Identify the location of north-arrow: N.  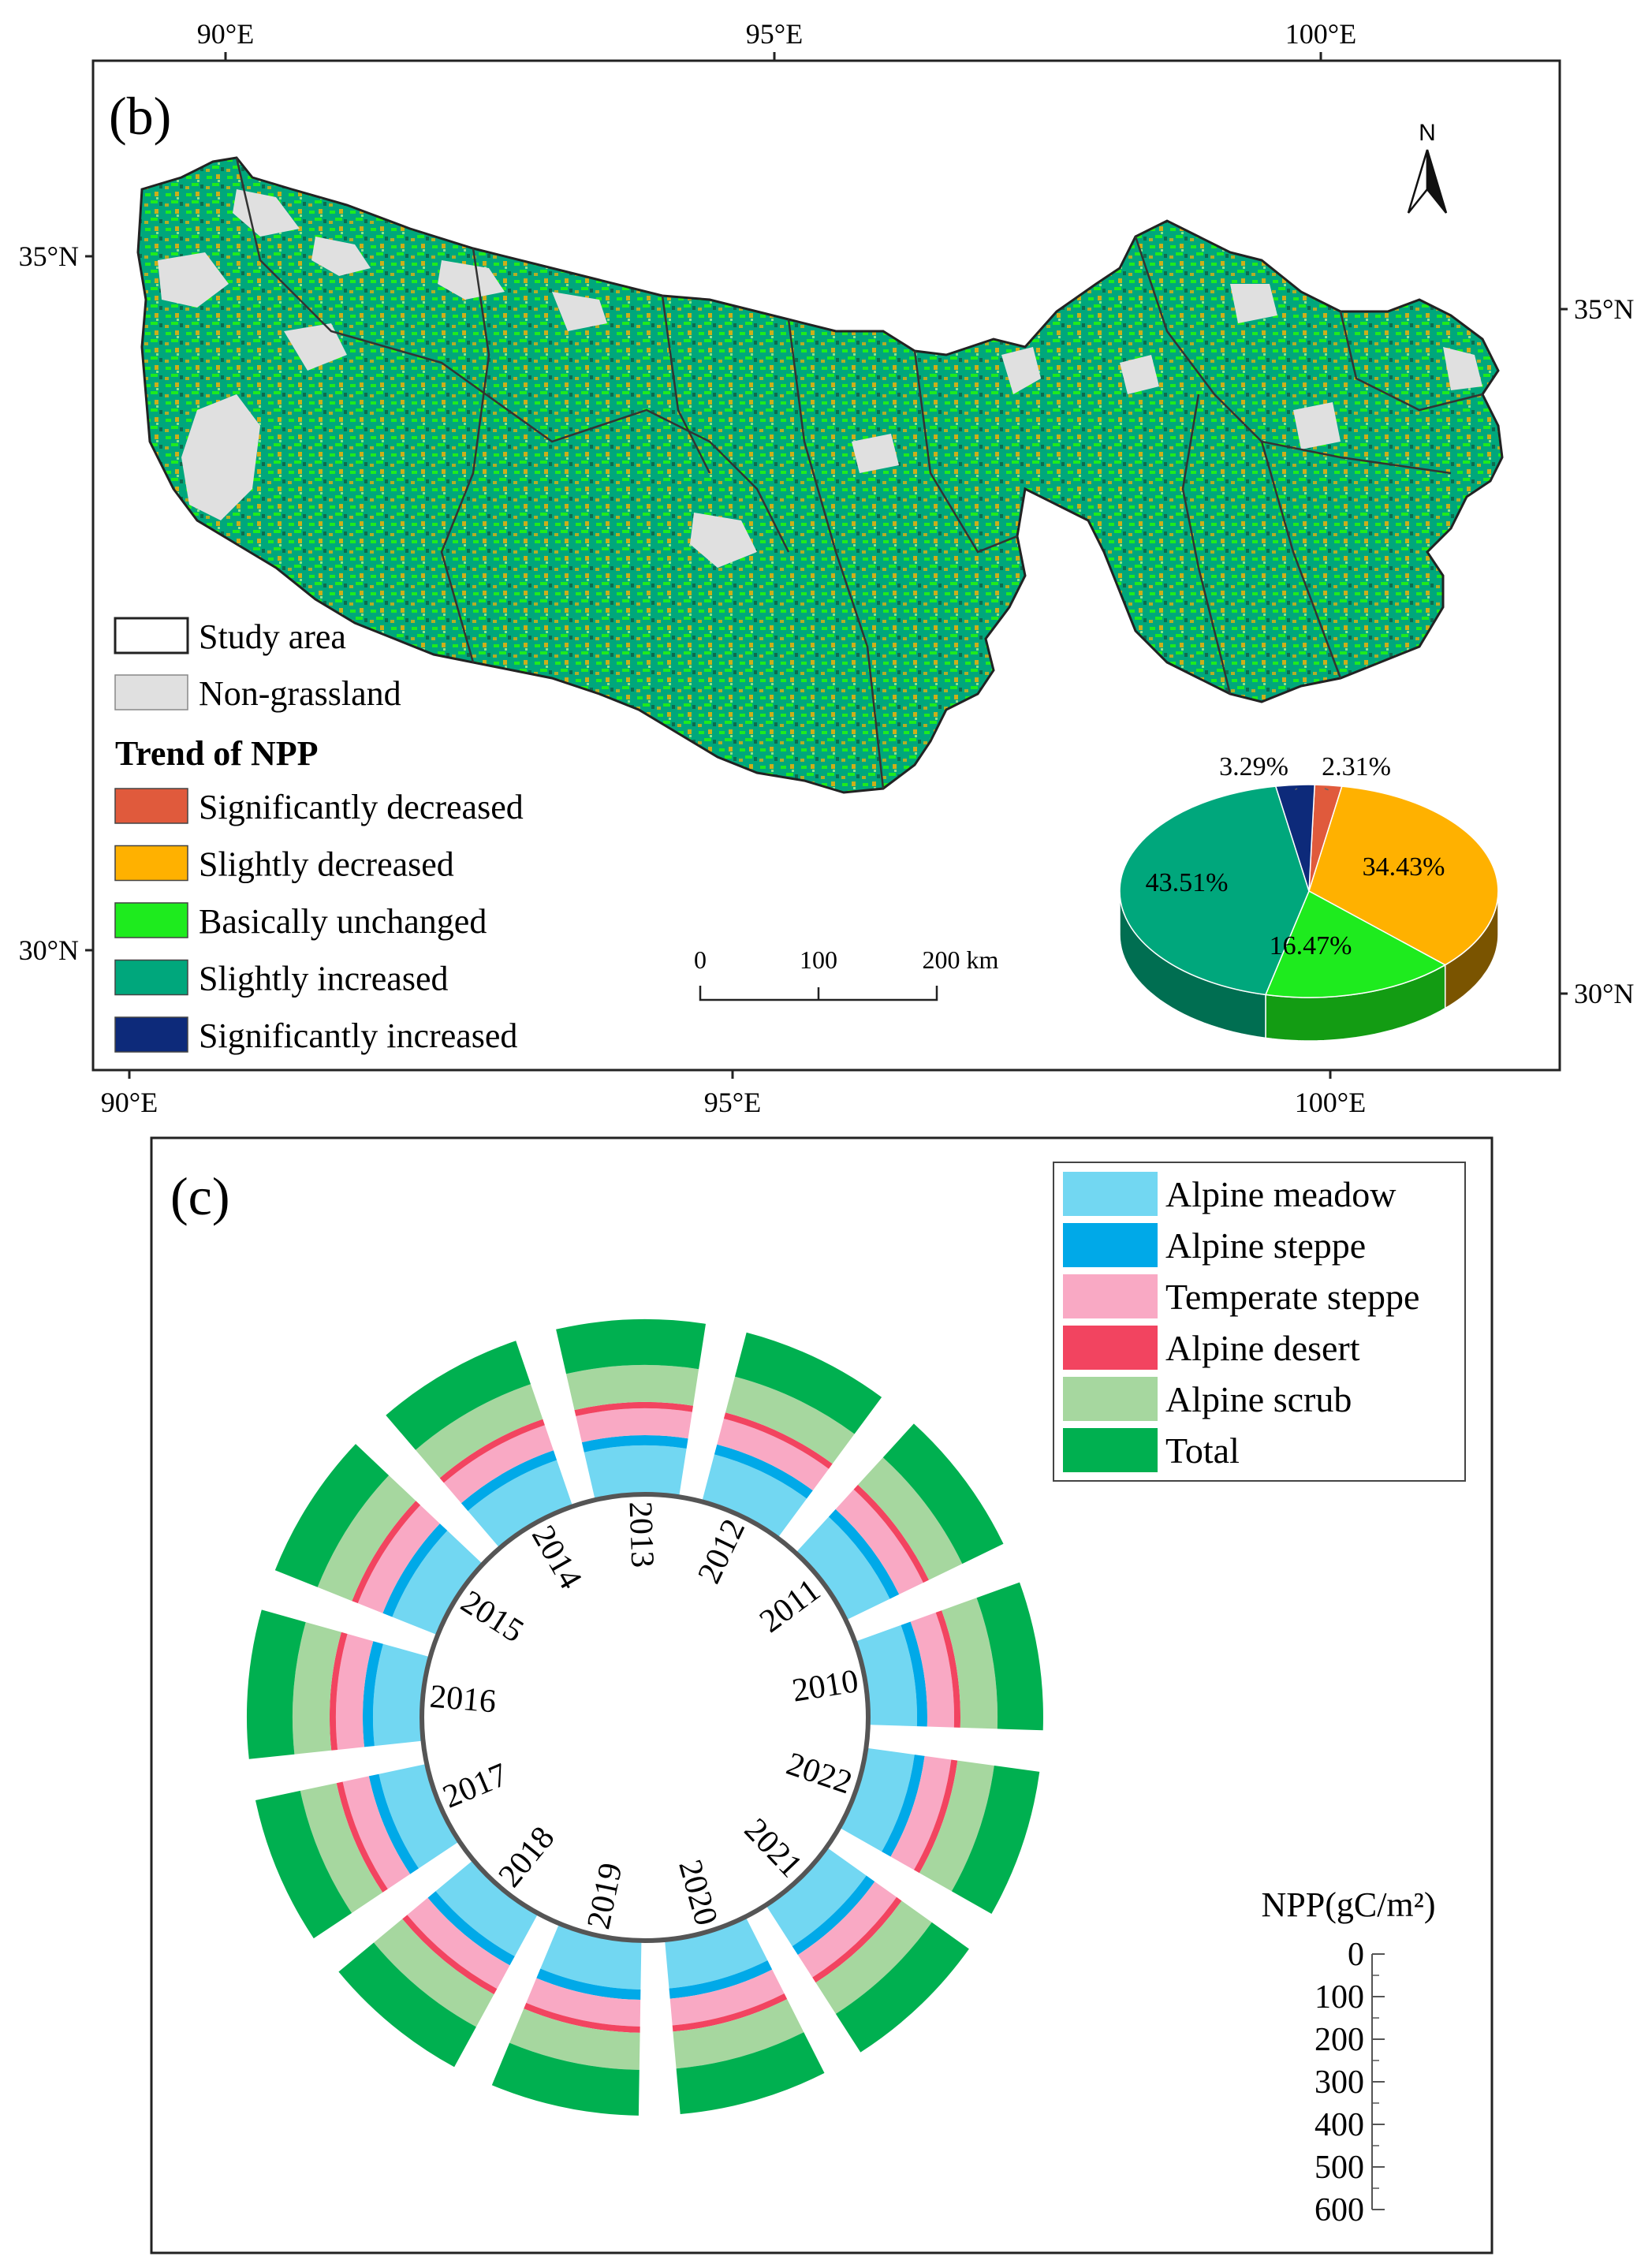
(1427, 167).